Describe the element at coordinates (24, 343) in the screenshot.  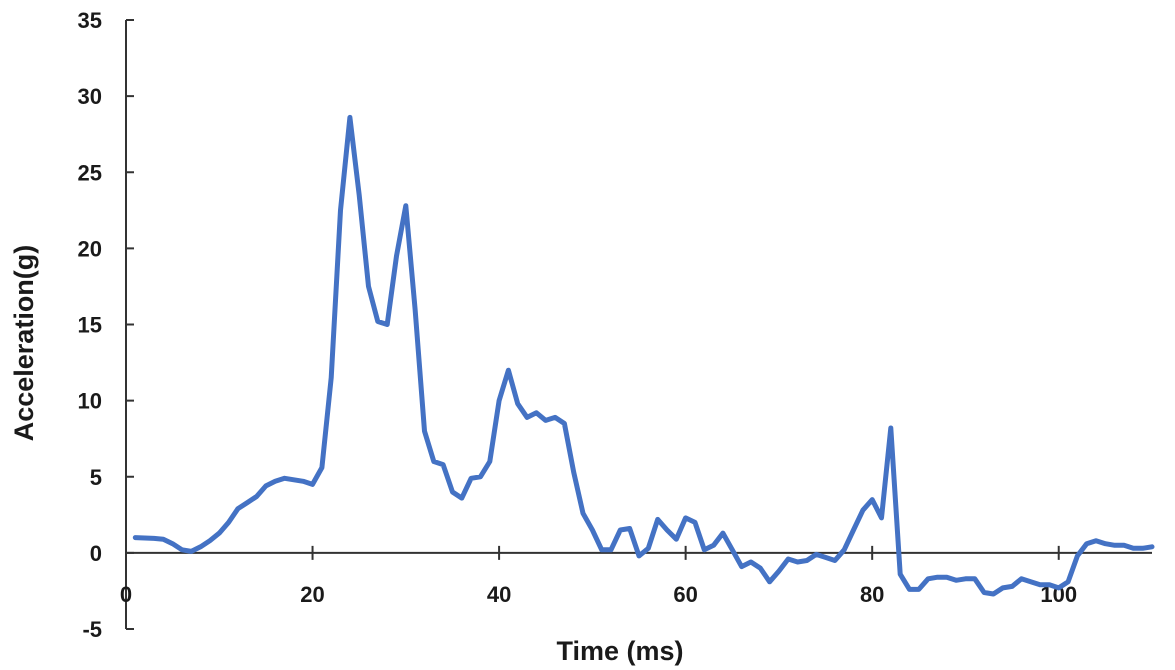
I see `y-axis-title: Acceleration(g)` at that location.